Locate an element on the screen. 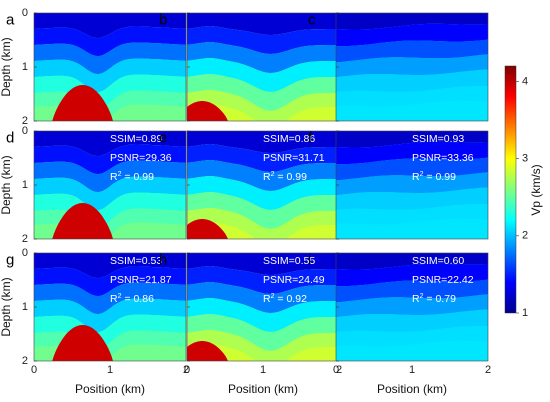 The width and height of the screenshot is (550, 402). colorbar-tick-label: 1 is located at coordinates (525, 313).